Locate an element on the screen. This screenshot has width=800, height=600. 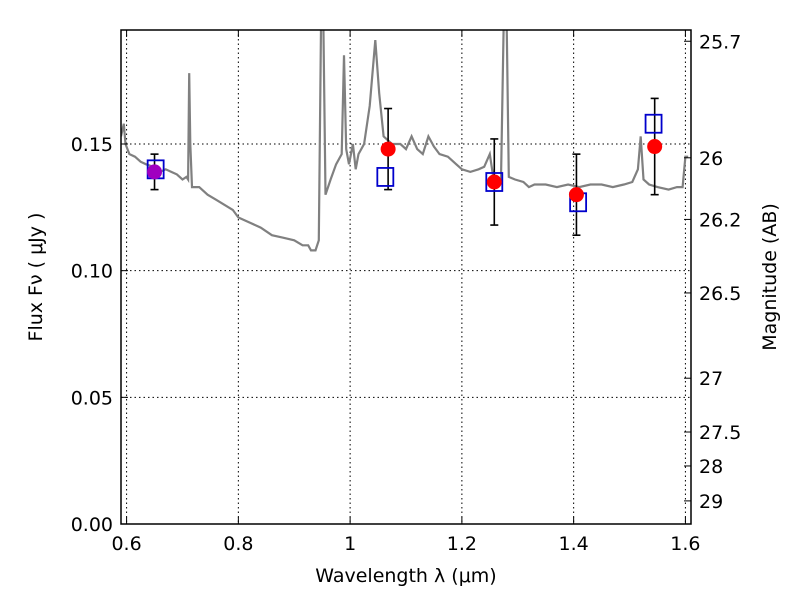
y2-tick-label: 26.5 is located at coordinates (720, 294).